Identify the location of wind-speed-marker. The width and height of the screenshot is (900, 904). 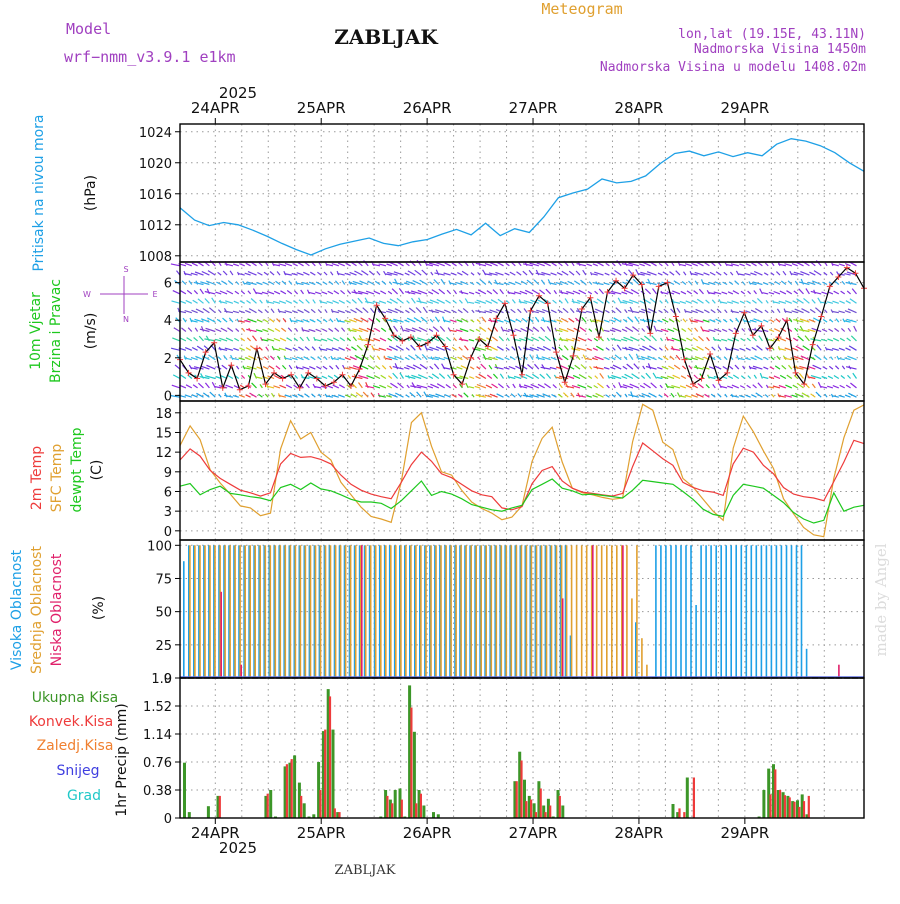
(282, 378).